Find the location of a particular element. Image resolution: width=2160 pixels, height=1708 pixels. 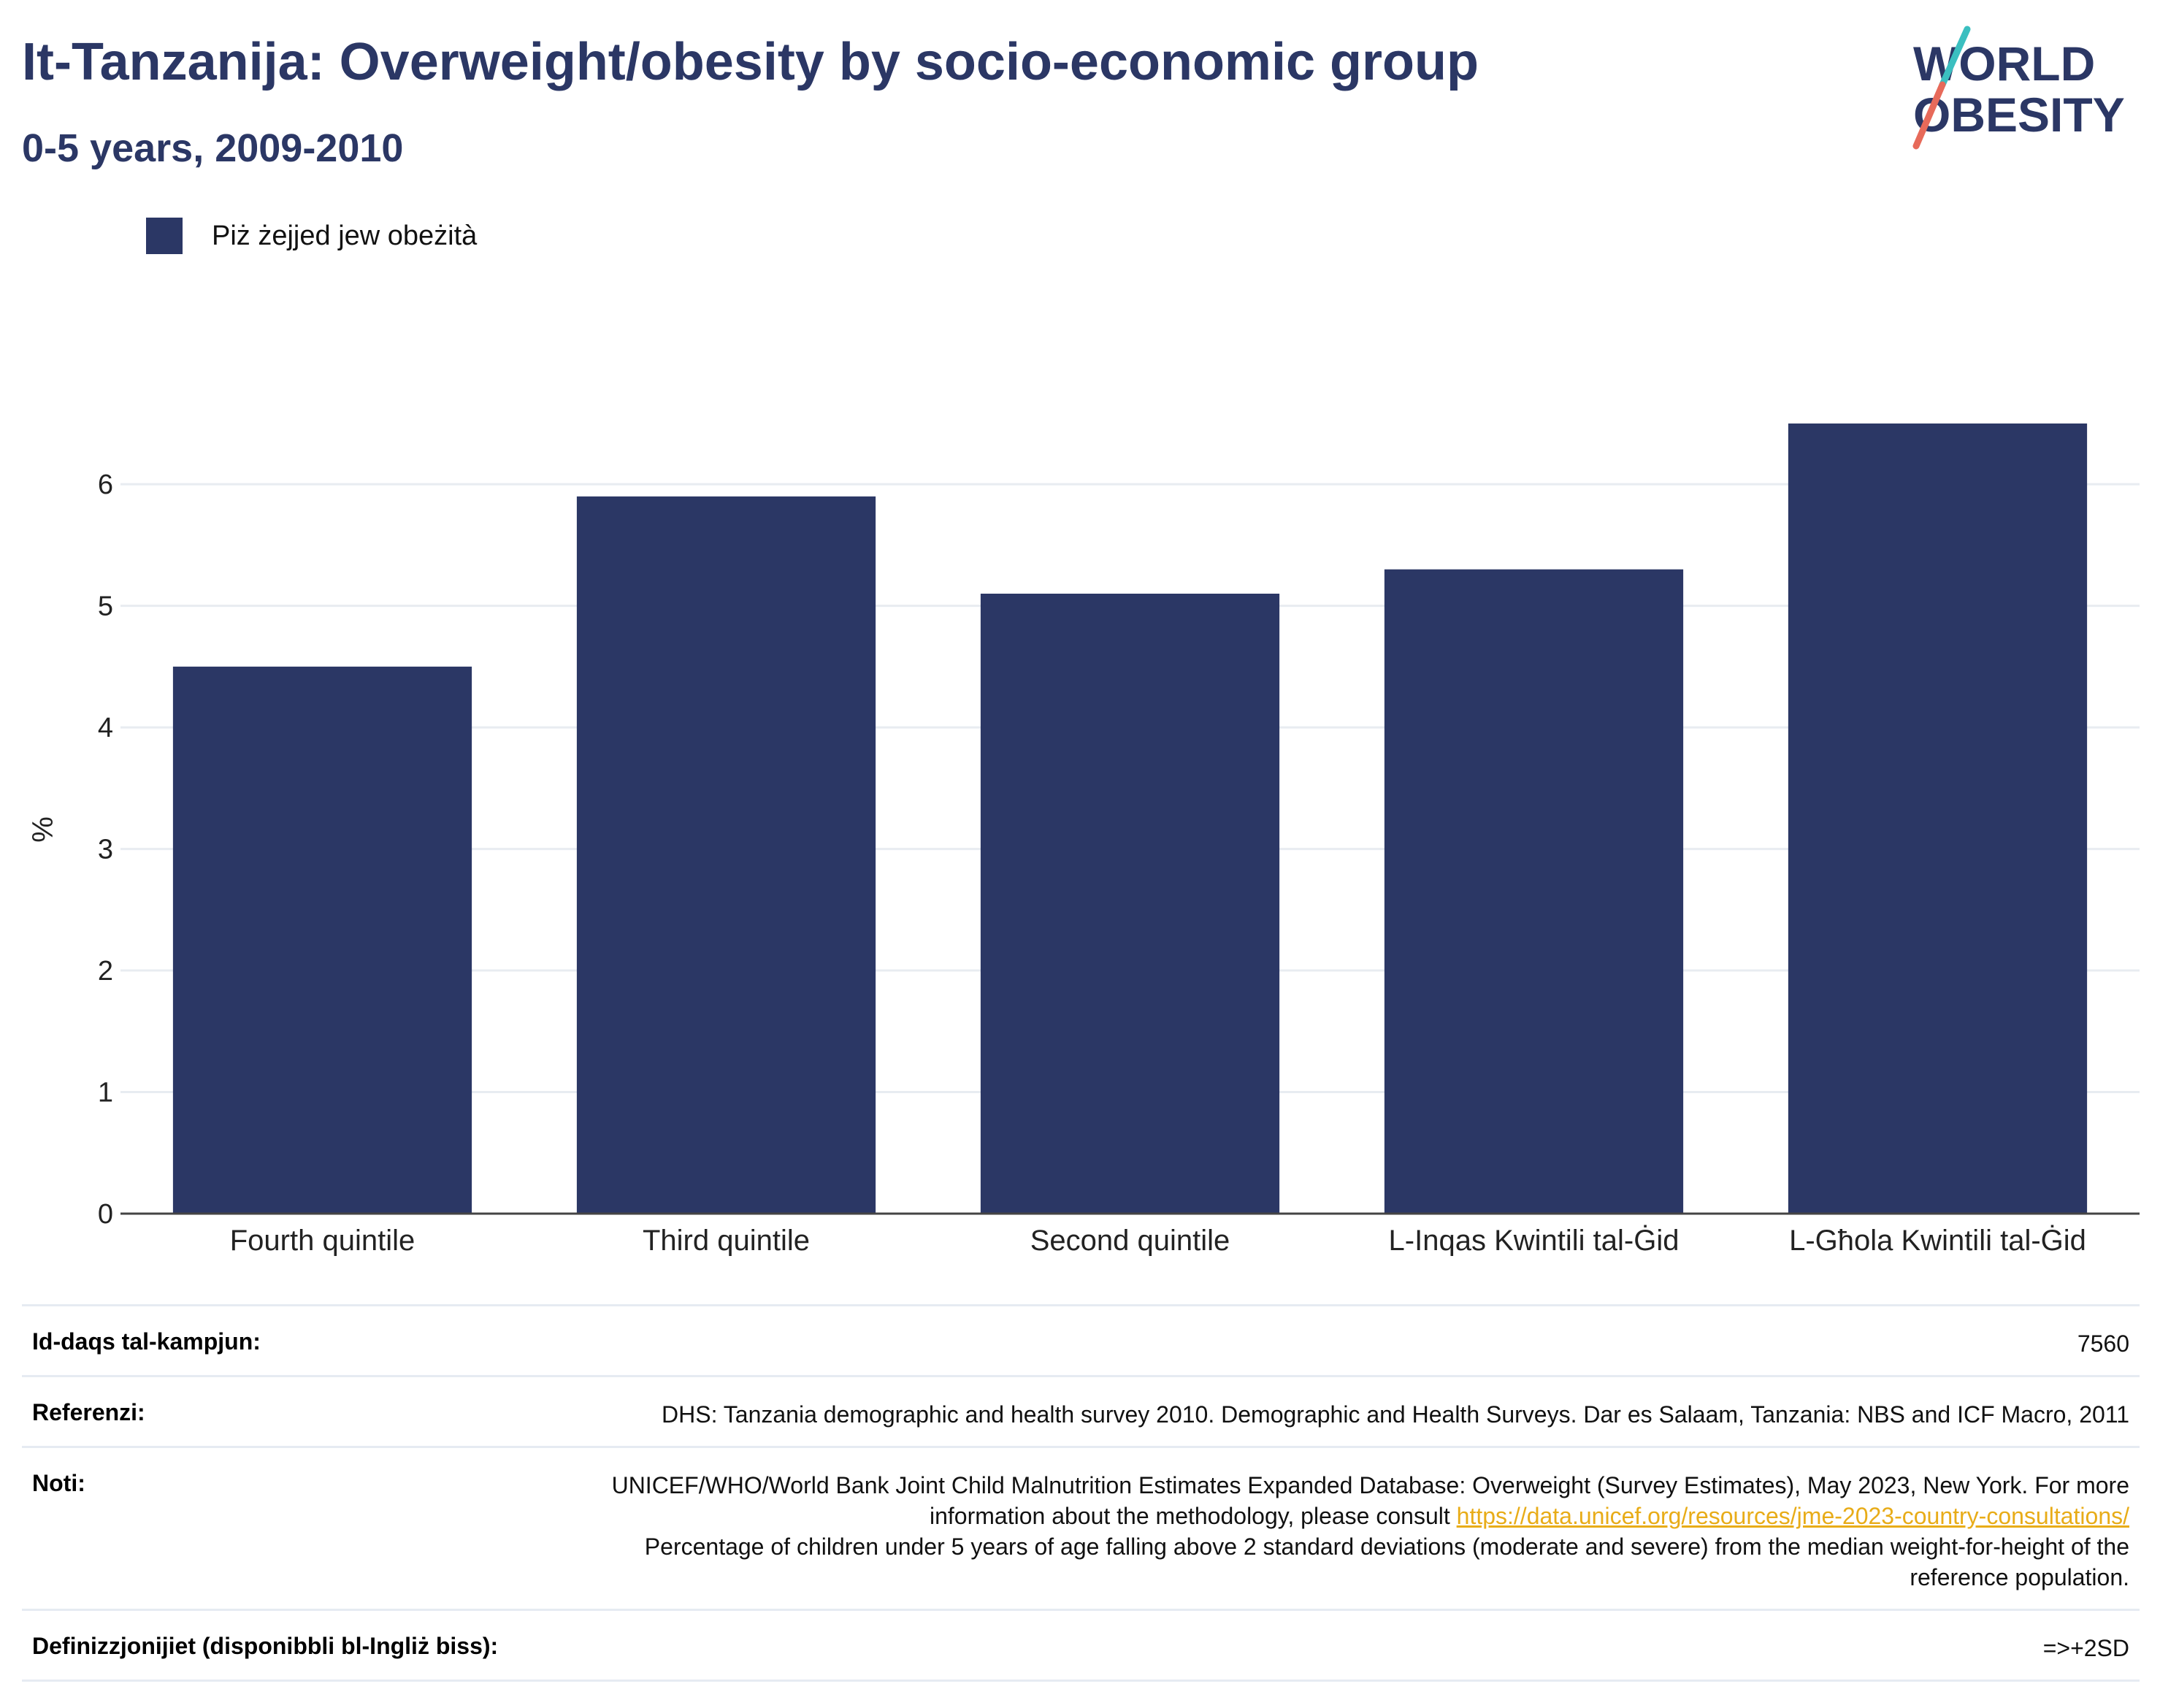

x-tick-label: Third quintile is located at coordinates (726, 1240).